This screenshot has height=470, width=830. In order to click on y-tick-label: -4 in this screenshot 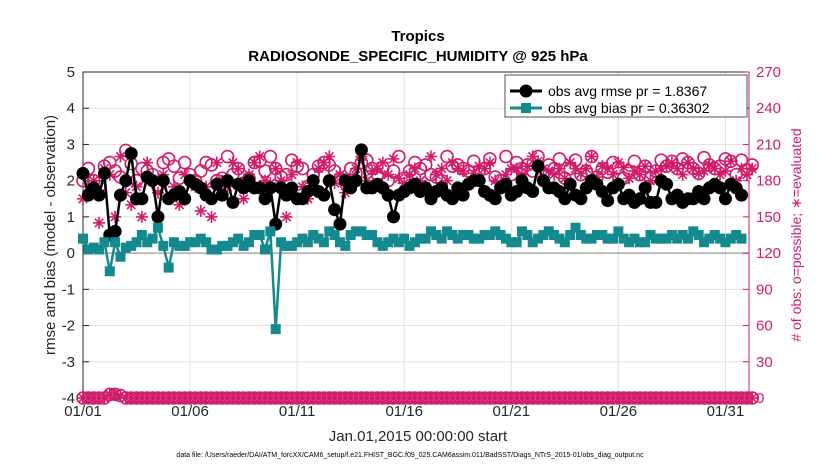, I will do `click(68, 398)`.